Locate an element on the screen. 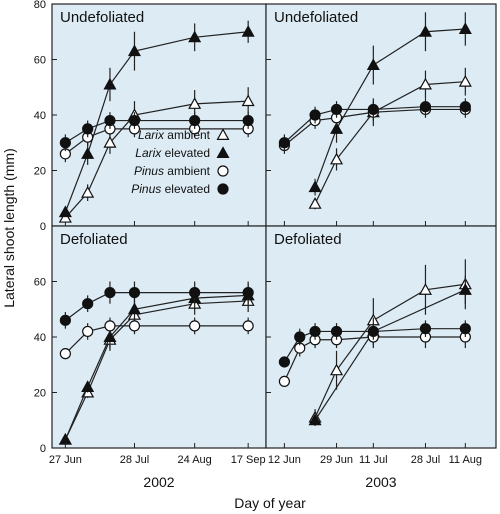 The height and width of the screenshot is (514, 500). year-label-2003: 2003 is located at coordinates (380, 482).